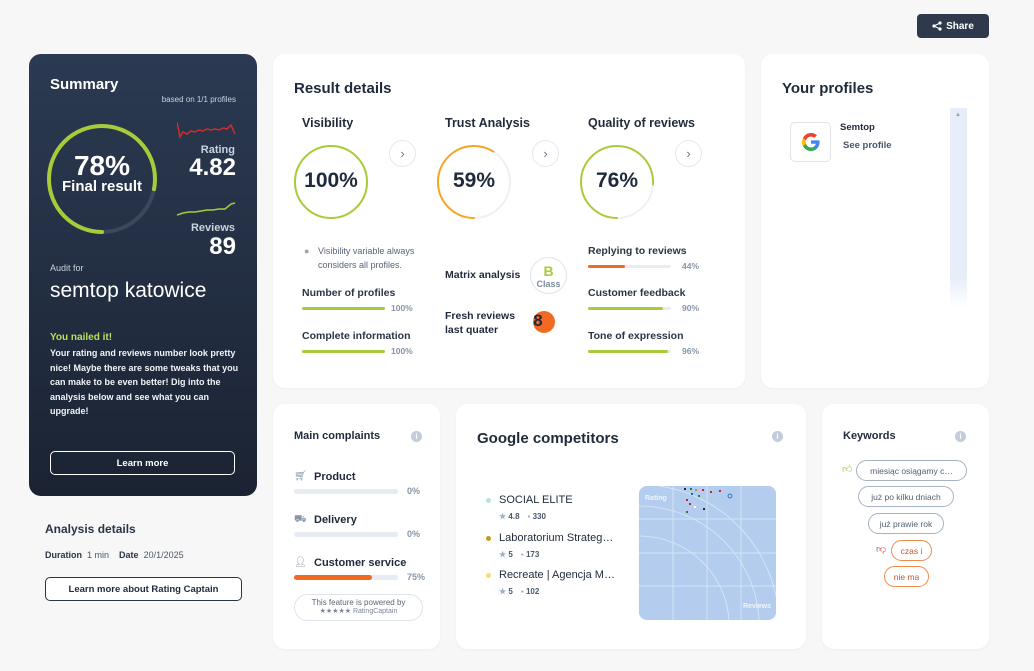 The height and width of the screenshot is (671, 1034). What do you see at coordinates (142, 463) in the screenshot?
I see `learn-more-button: Learn more` at bounding box center [142, 463].